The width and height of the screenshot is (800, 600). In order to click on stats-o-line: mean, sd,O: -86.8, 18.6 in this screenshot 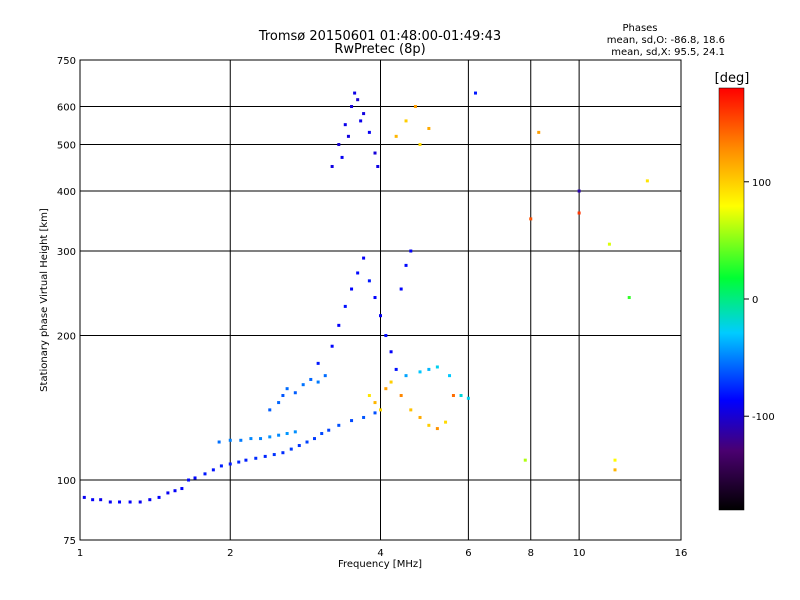, I will do `click(666, 40)`.